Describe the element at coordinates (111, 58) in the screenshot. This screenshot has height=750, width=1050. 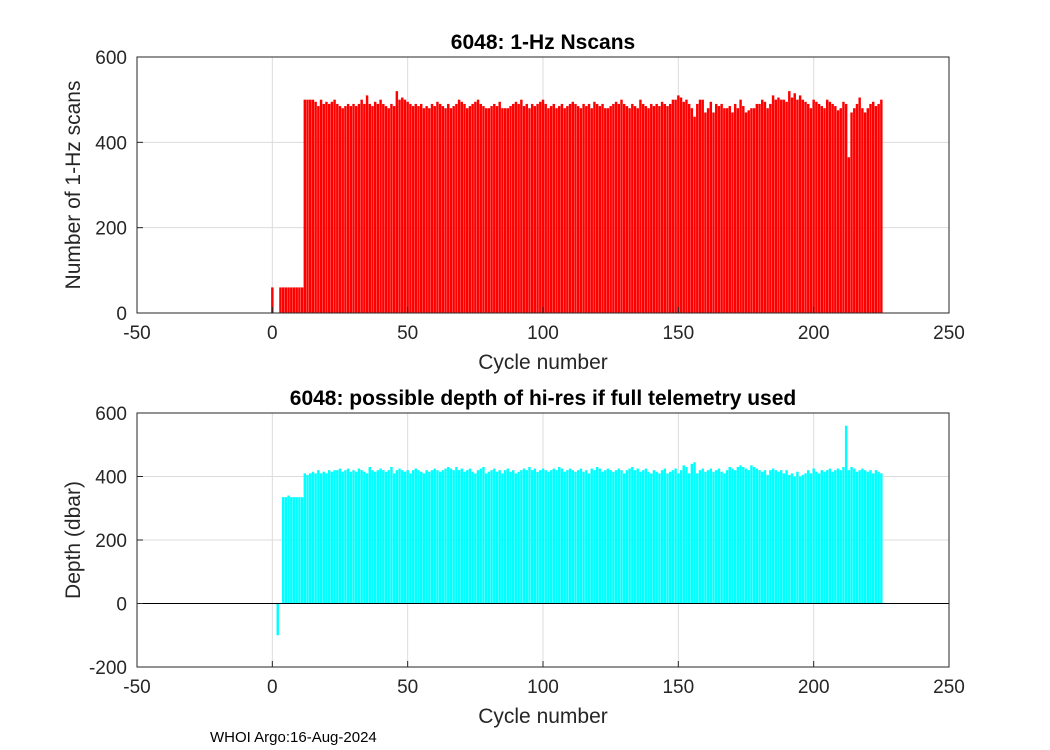
I see `y-tick-label: 600` at that location.